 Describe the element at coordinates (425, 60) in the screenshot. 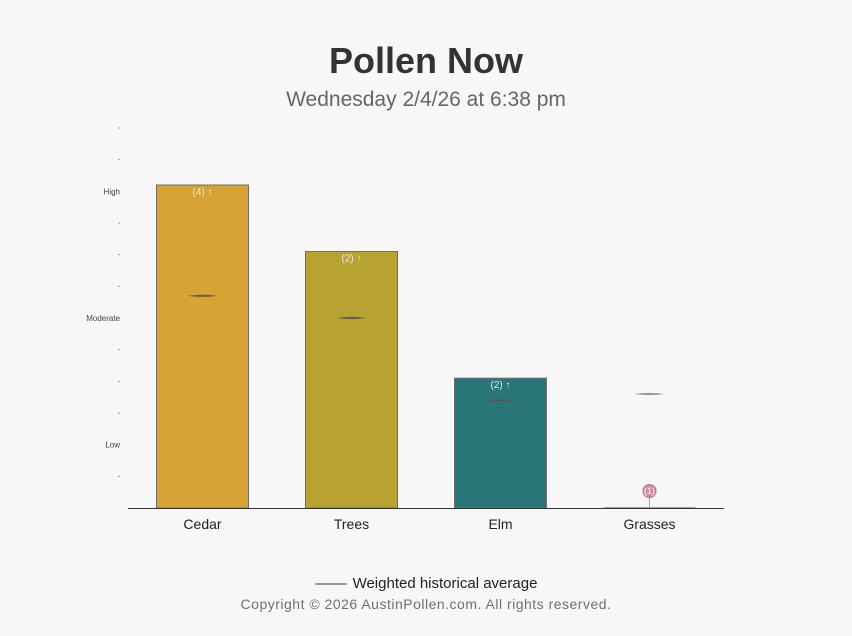

I see `page-title: Pollen Now` at that location.